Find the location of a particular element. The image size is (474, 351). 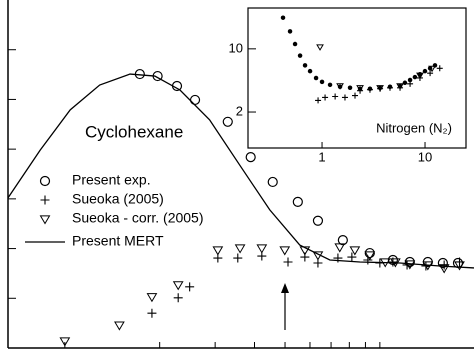

legend-label: Sueoka (2005) is located at coordinates (118, 199).